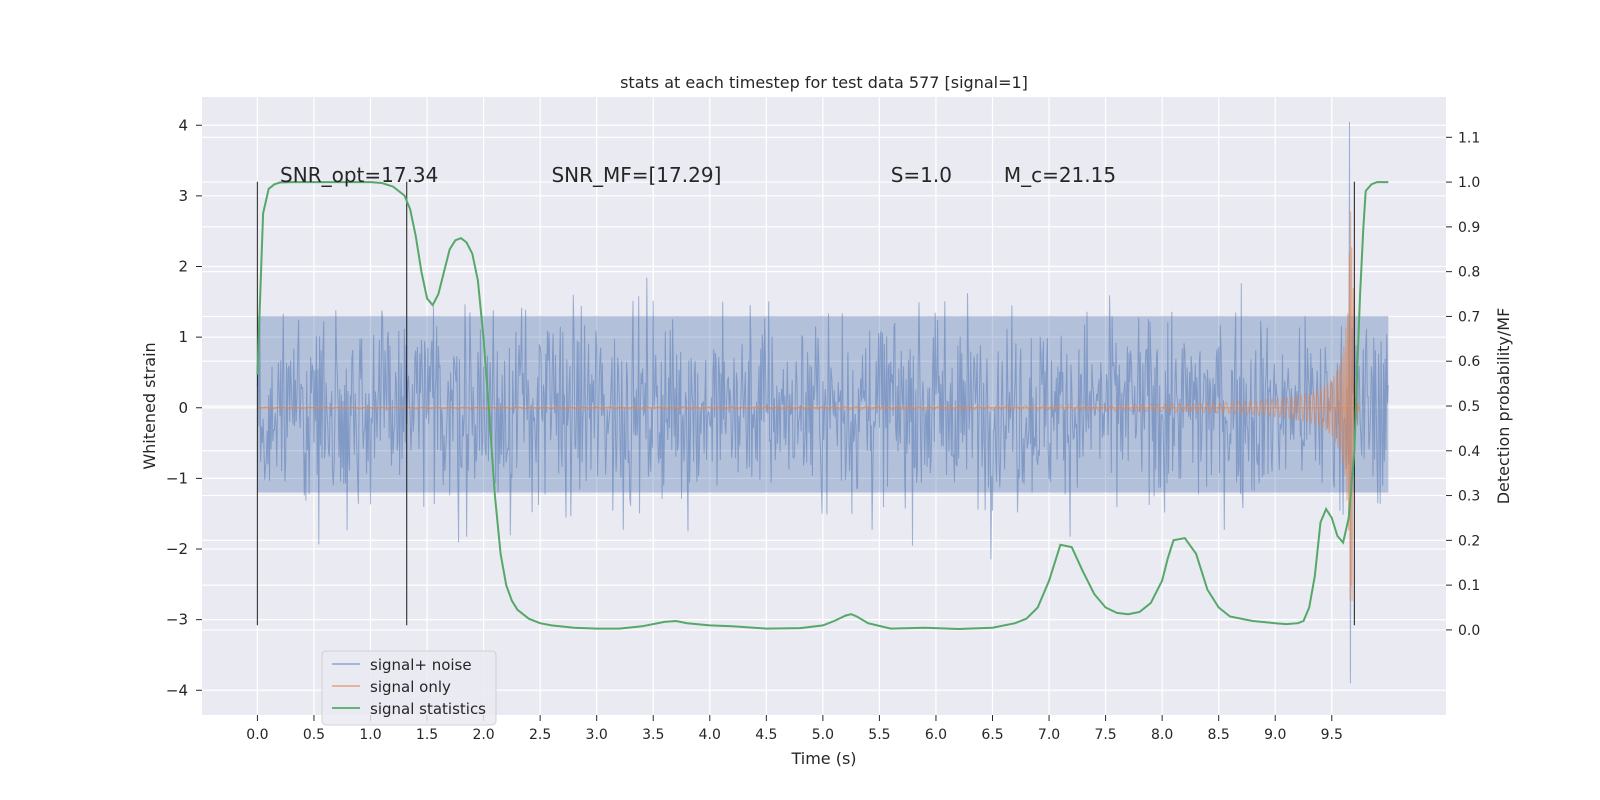 The image size is (1600, 800). Describe the element at coordinates (183, 125) in the screenshot. I see `left-y-tick-label: 4` at that location.